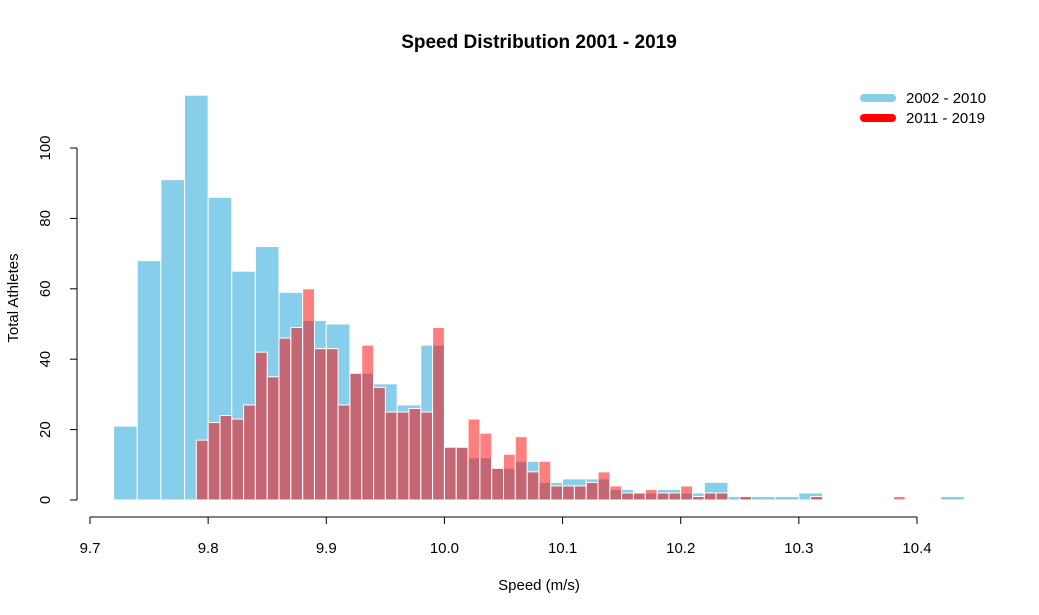 The image size is (1039, 615). I want to click on x-tick-label: 9.8, so click(208, 548).